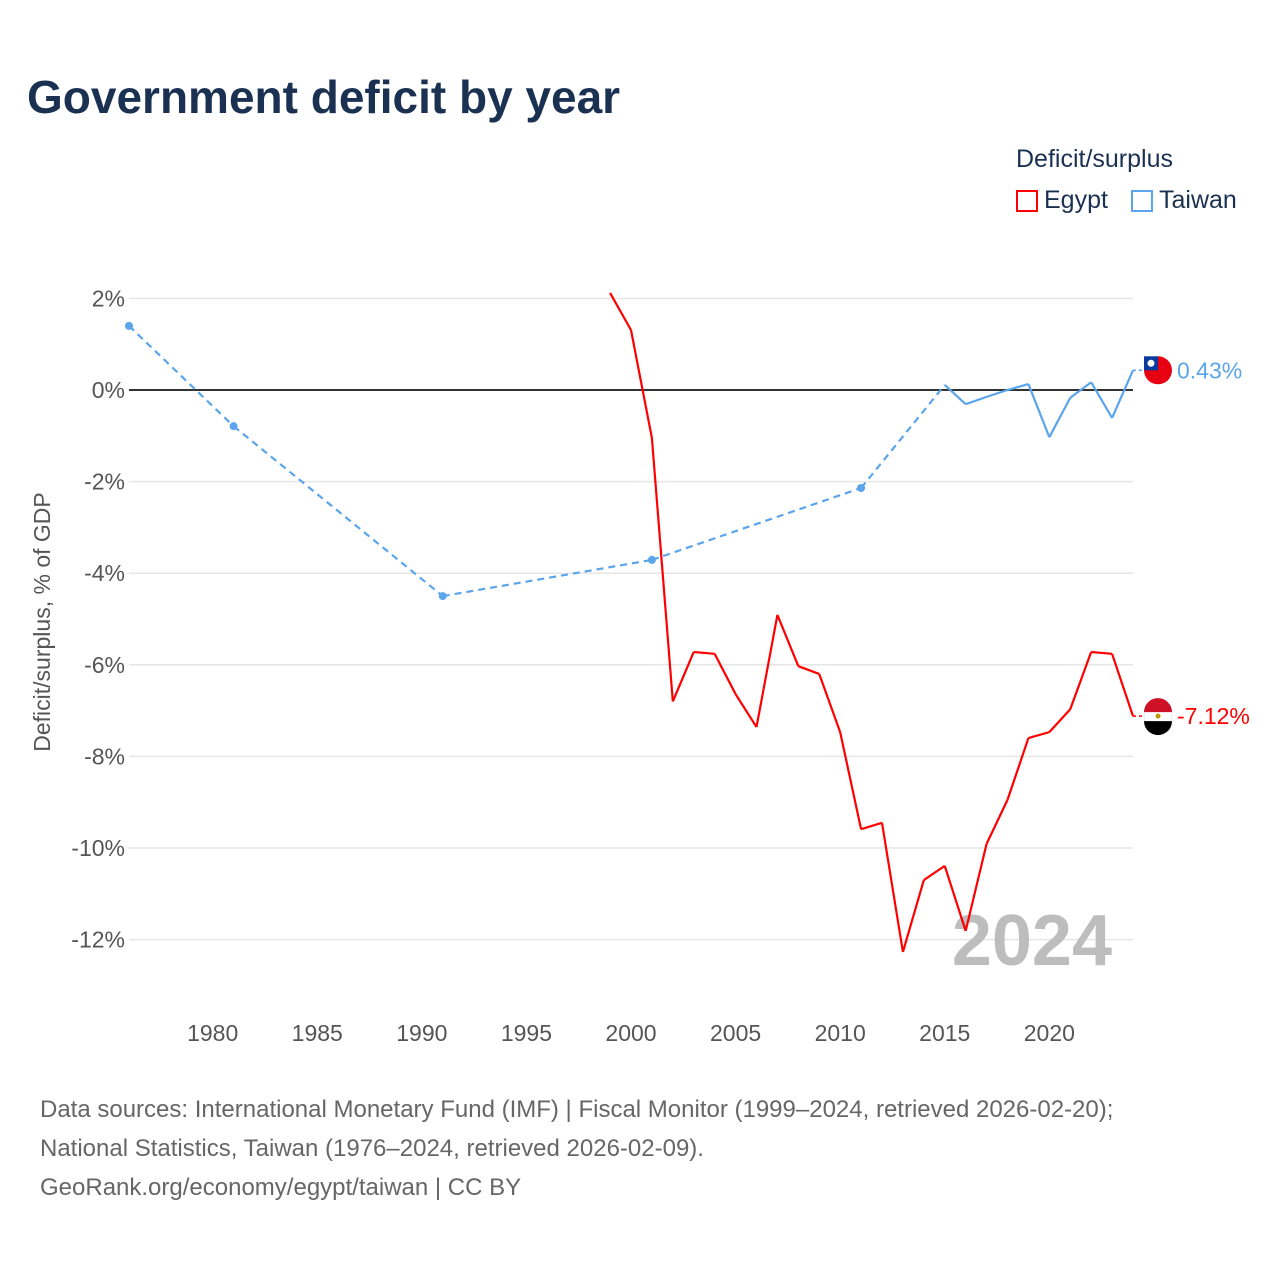 The width and height of the screenshot is (1280, 1280). Describe the element at coordinates (104, 756) in the screenshot. I see `y-tick-label: -8%` at that location.